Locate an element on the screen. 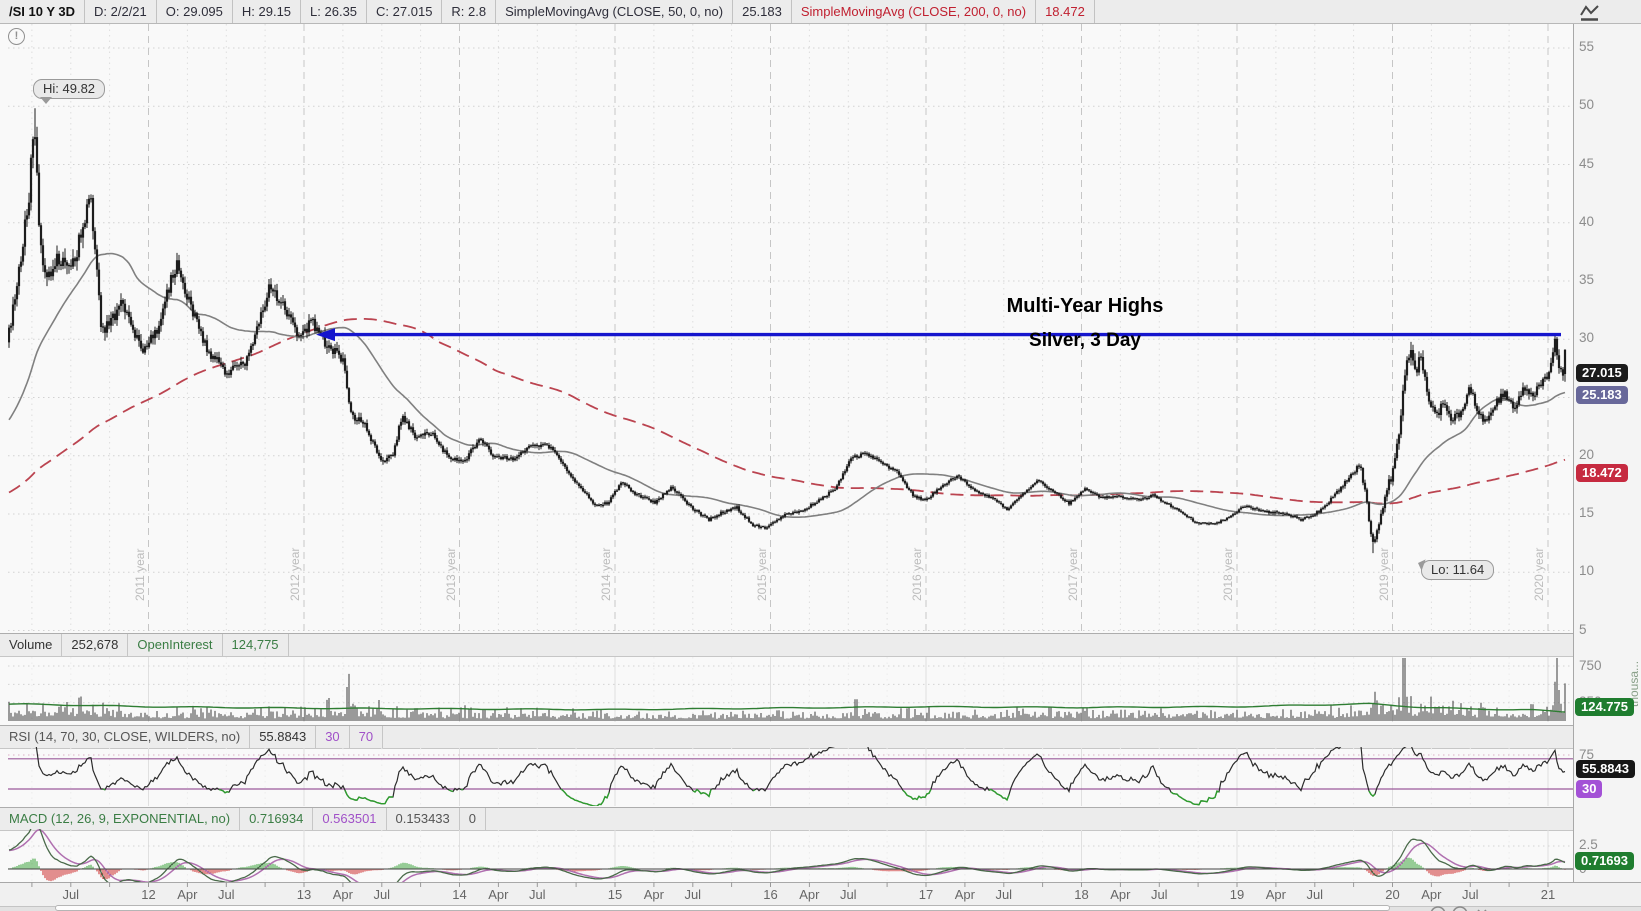 Image resolution: width=1641 pixels, height=911 pixels. macd-value-bubble: 0.71693 is located at coordinates (1604, 861).